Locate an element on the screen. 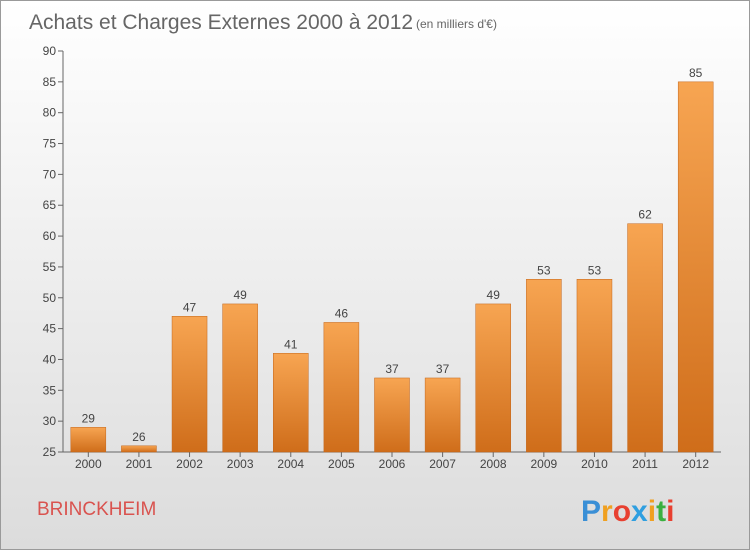 Image resolution: width=750 pixels, height=550 pixels. value-label-2009: 53 is located at coordinates (544, 270).